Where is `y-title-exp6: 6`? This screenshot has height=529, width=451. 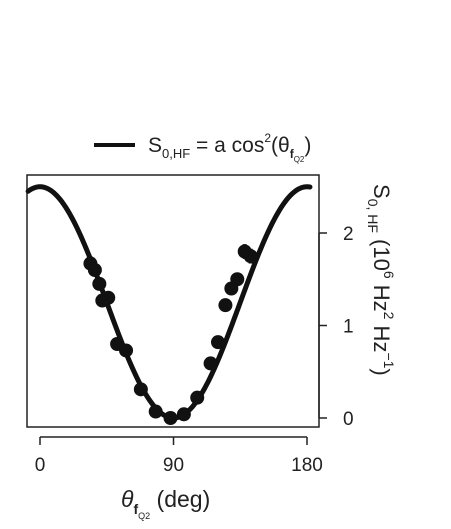
y-title-exp6: 6 is located at coordinates (389, 275).